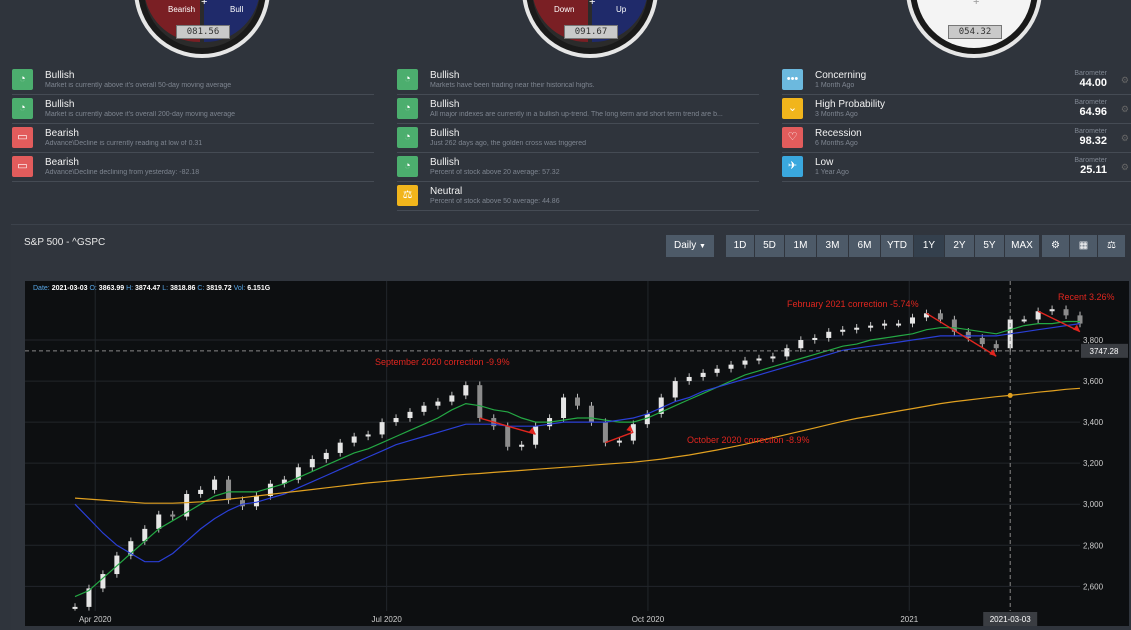 The image size is (1131, 630). What do you see at coordinates (1010, 395) in the screenshot?
I see `ma200-marker` at bounding box center [1010, 395].